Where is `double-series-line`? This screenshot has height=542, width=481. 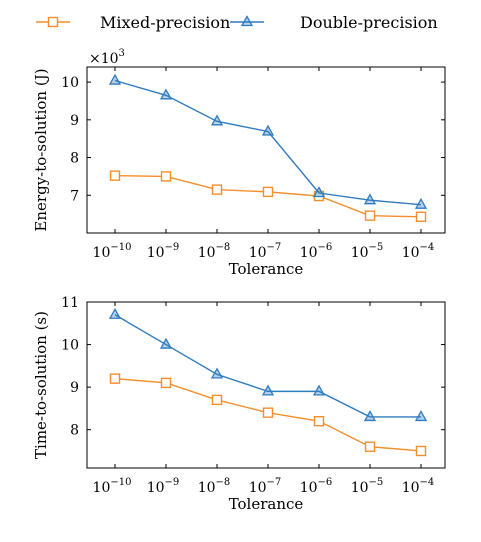
double-series-line is located at coordinates (267, 366).